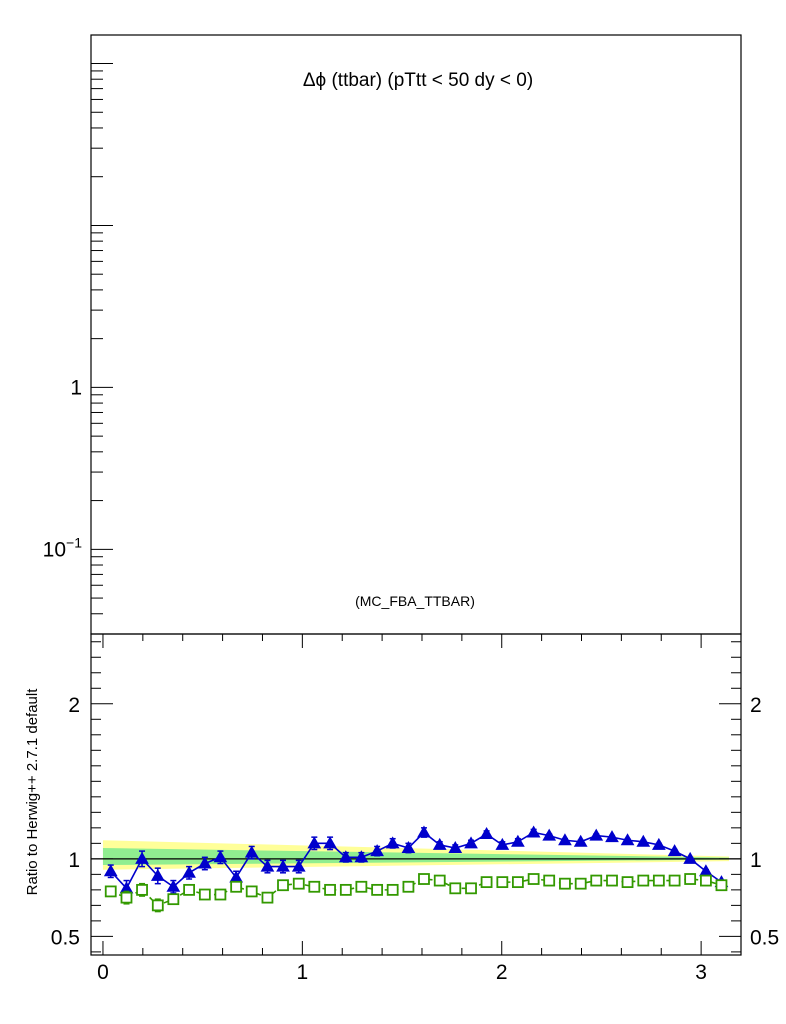 The width and height of the screenshot is (786, 1024). What do you see at coordinates (303, 972) in the screenshot?
I see `x-tick-label: 1` at bounding box center [303, 972].